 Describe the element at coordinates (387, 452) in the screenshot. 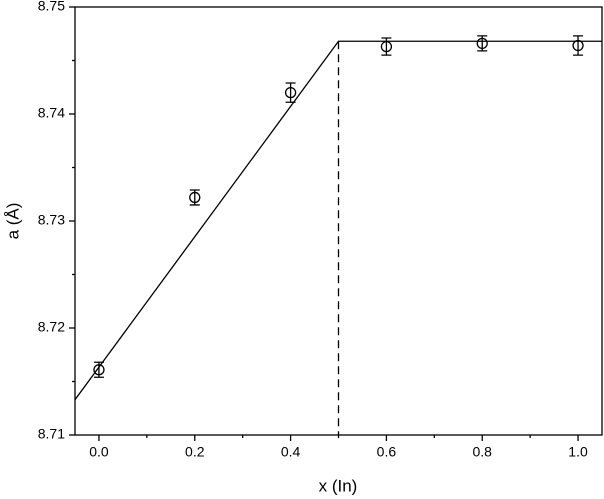

I see `x-tick-label: 0.6` at that location.